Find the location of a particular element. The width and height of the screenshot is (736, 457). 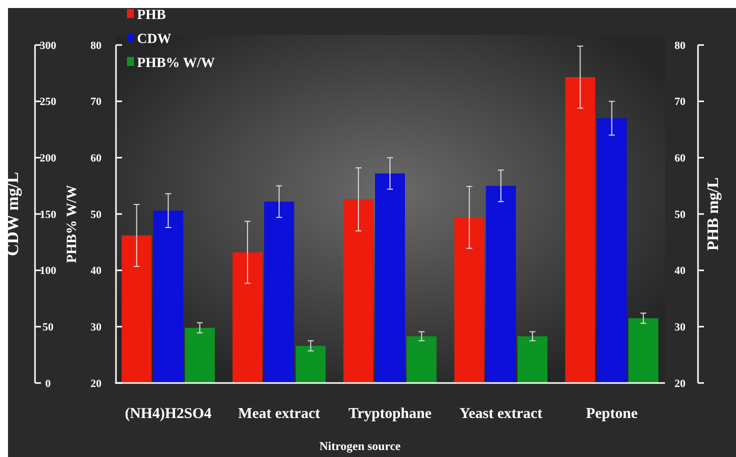

y3-tick-label: 0 is located at coordinates (48, 384).